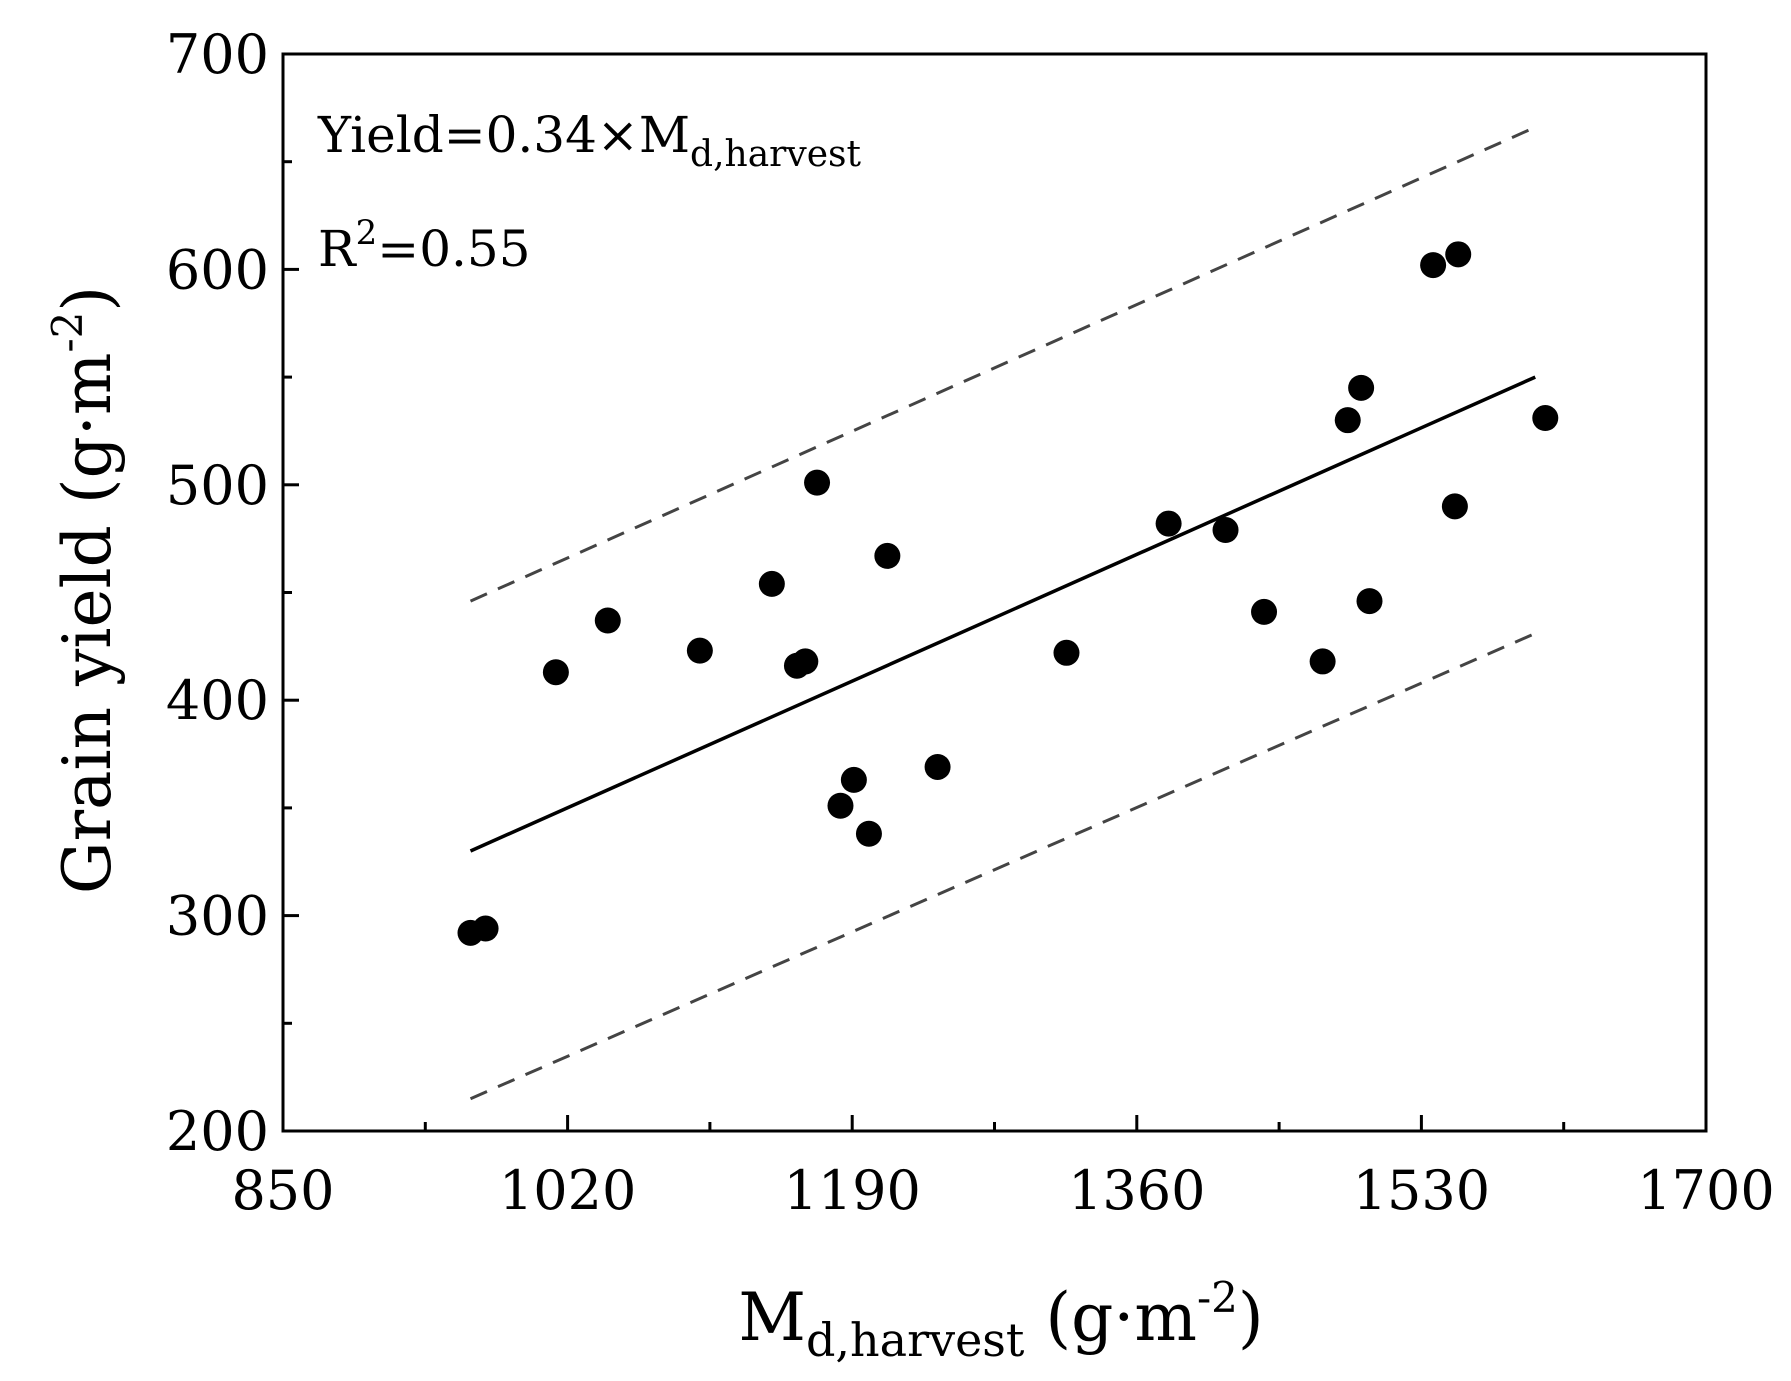 Image resolution: width=1791 pixels, height=1381 pixels. I want to click on regression-equation: Yield=0.34×Md,harvest, so click(589, 140).